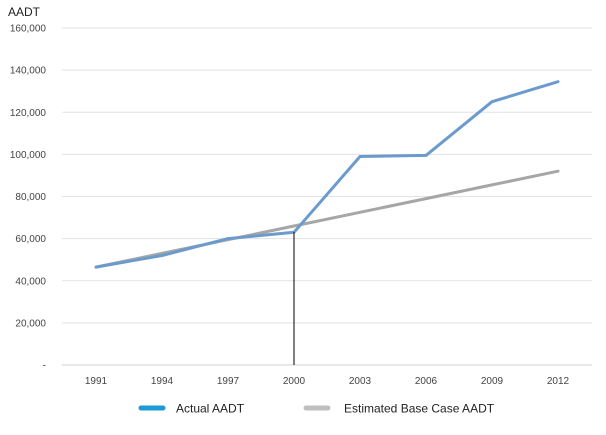 Image resolution: width=606 pixels, height=435 pixels. Describe the element at coordinates (30, 239) in the screenshot. I see `y-tick-label: 60,000` at that location.